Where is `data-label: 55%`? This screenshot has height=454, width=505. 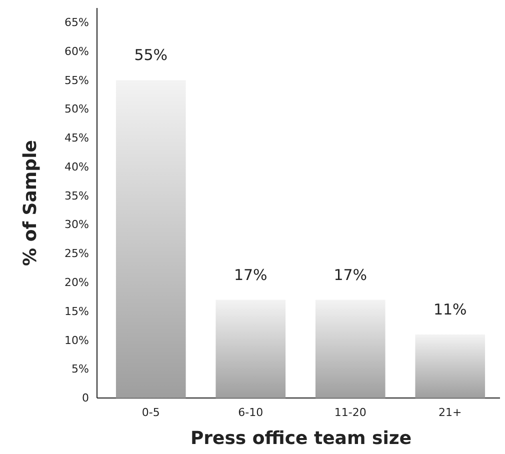
data-label: 55% is located at coordinates (151, 55).